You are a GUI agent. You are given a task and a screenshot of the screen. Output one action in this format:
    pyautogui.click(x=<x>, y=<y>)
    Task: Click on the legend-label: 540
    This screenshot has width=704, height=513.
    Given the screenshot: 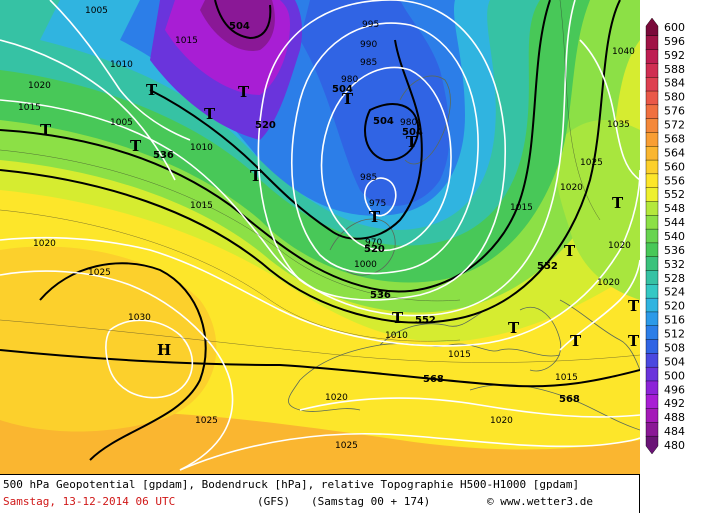 What is the action you would take?
    pyautogui.click(x=674, y=236)
    